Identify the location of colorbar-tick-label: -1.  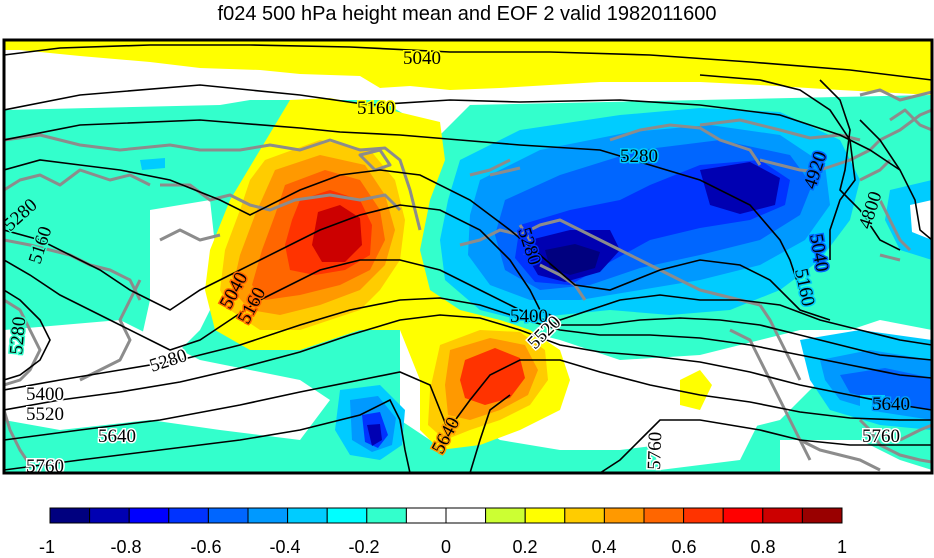
(47, 547).